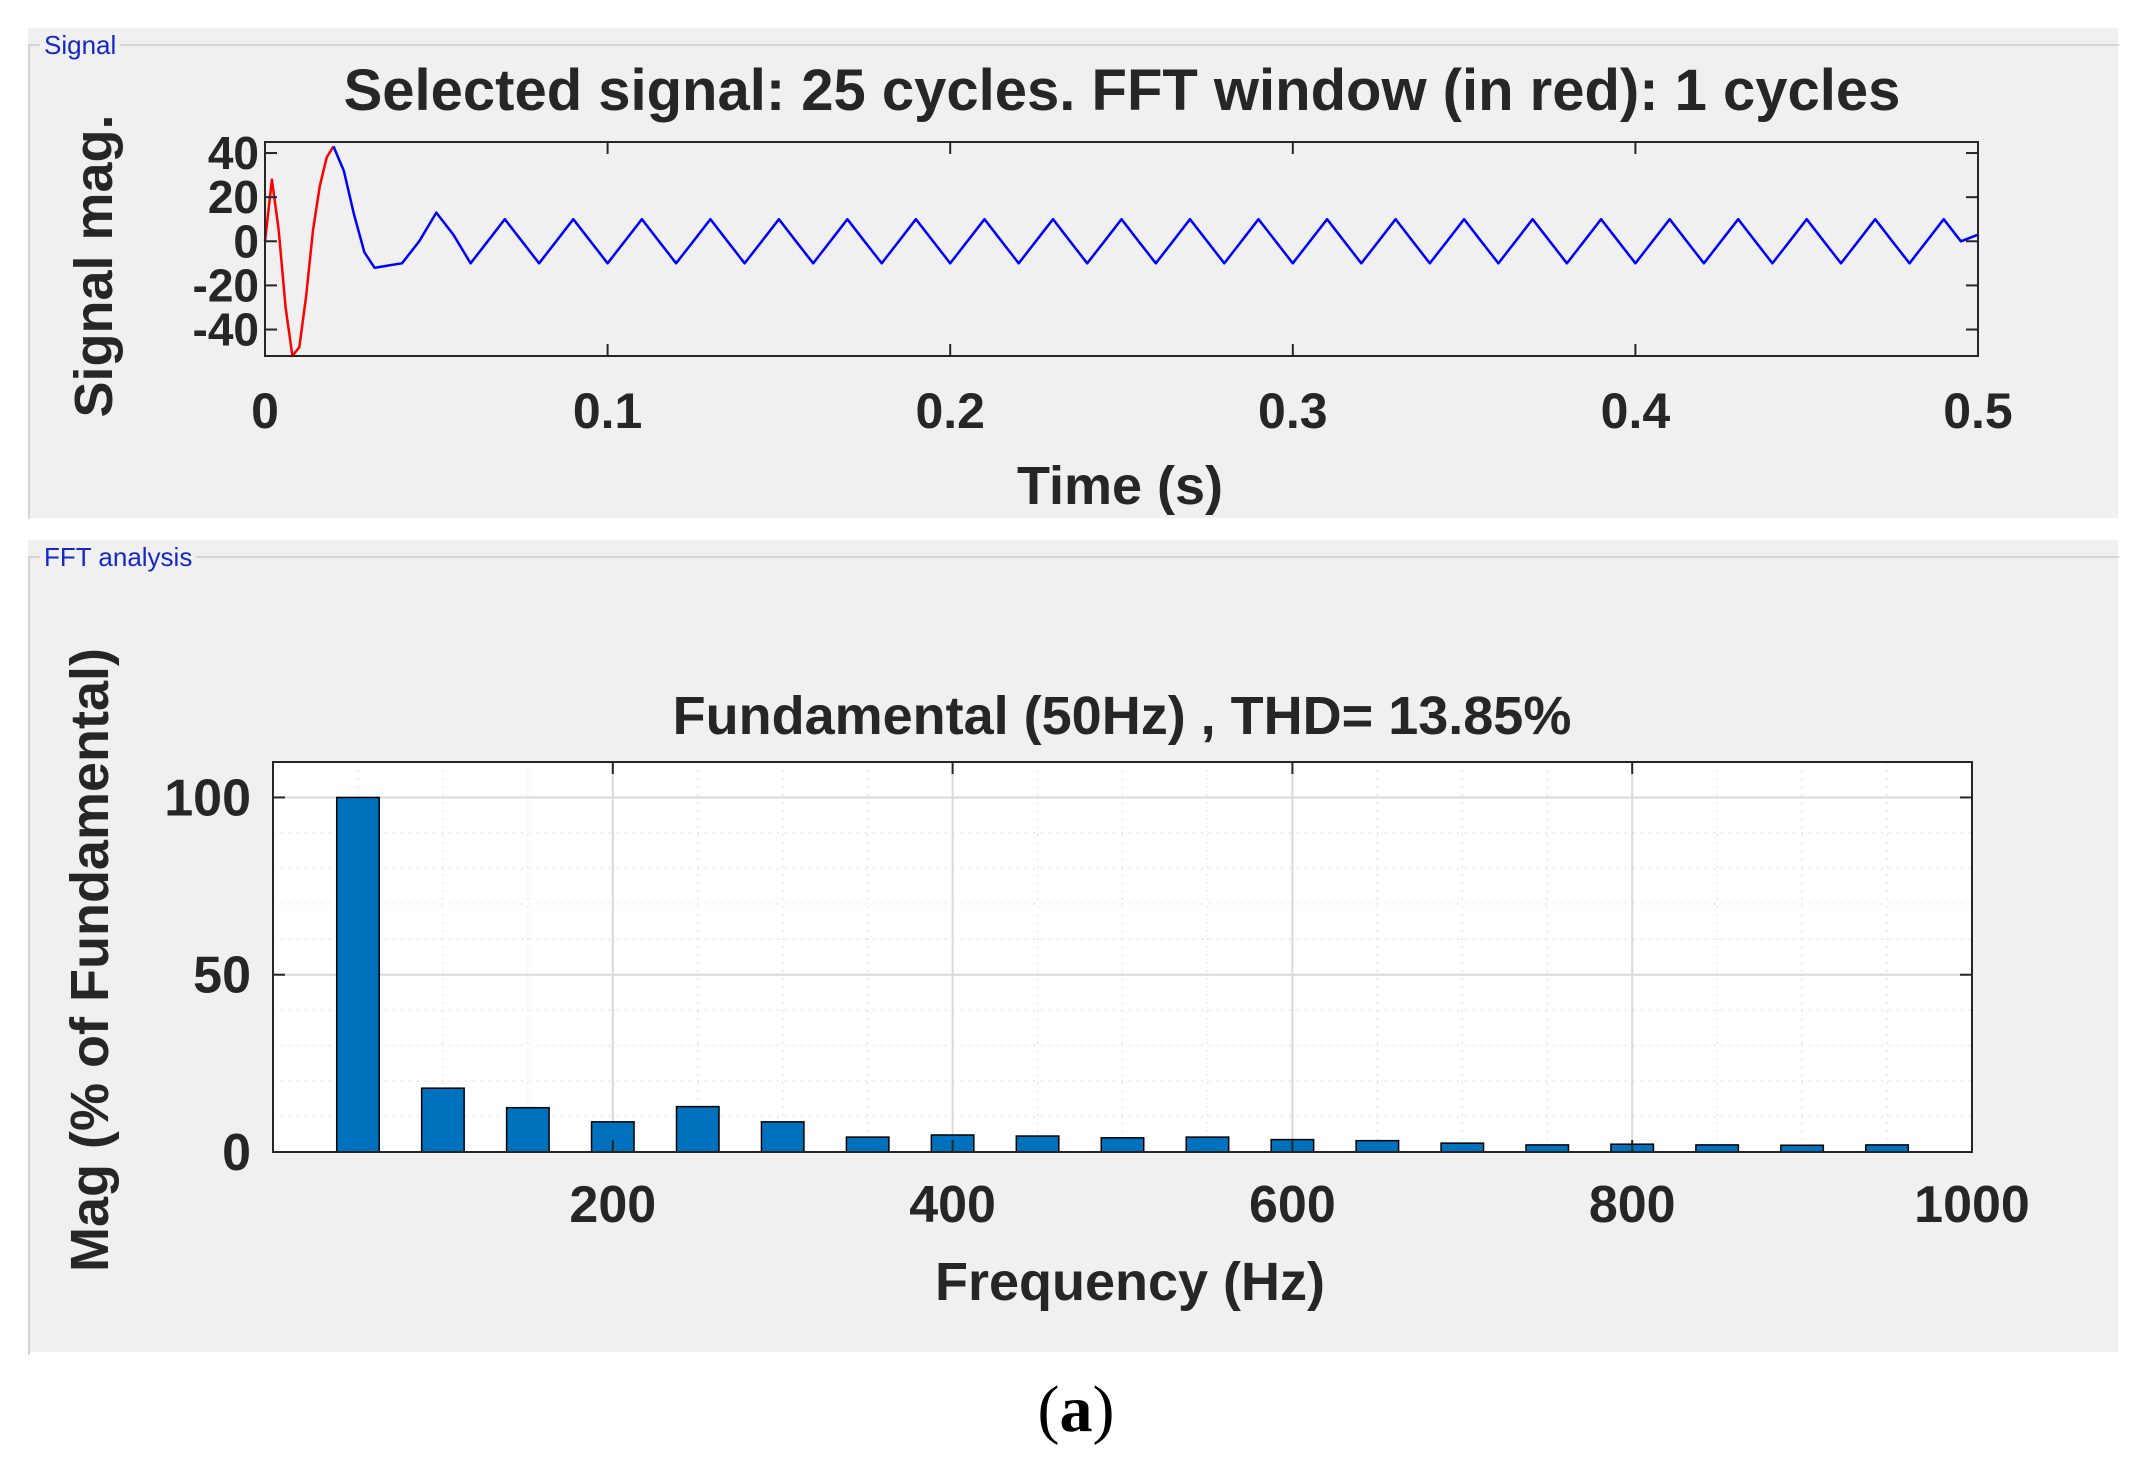  What do you see at coordinates (1632, 1205) in the screenshot?
I see `fft-x-tick-label: 800` at bounding box center [1632, 1205].